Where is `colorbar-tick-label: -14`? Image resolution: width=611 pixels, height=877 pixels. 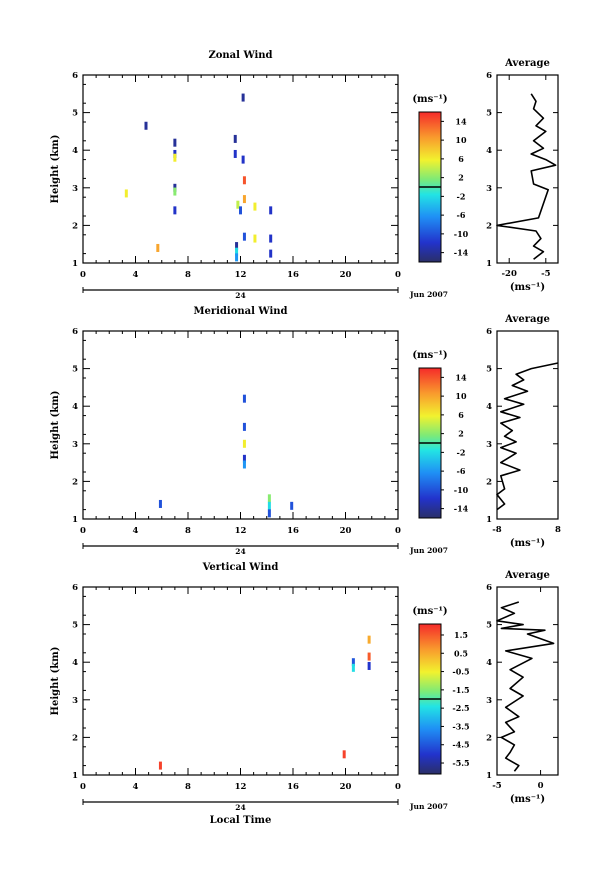 colorbar-tick-label: -14 is located at coordinates (461, 253).